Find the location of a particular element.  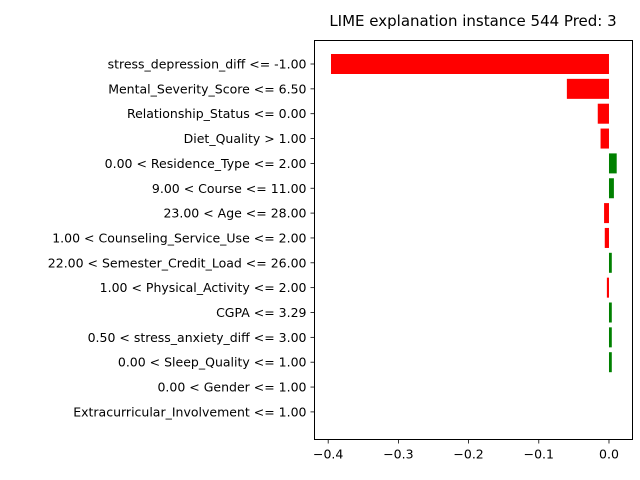

x-tick-label: 0.0 is located at coordinates (609, 454).